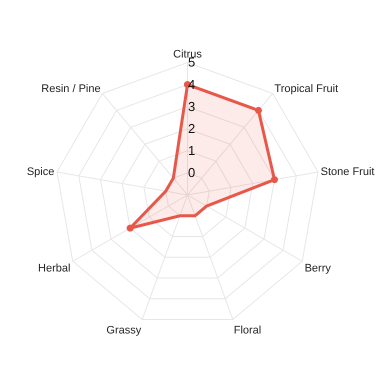 This screenshot has width=380, height=380. What do you see at coordinates (192, 150) in the screenshot?
I see `y-tick-label: 1` at bounding box center [192, 150].